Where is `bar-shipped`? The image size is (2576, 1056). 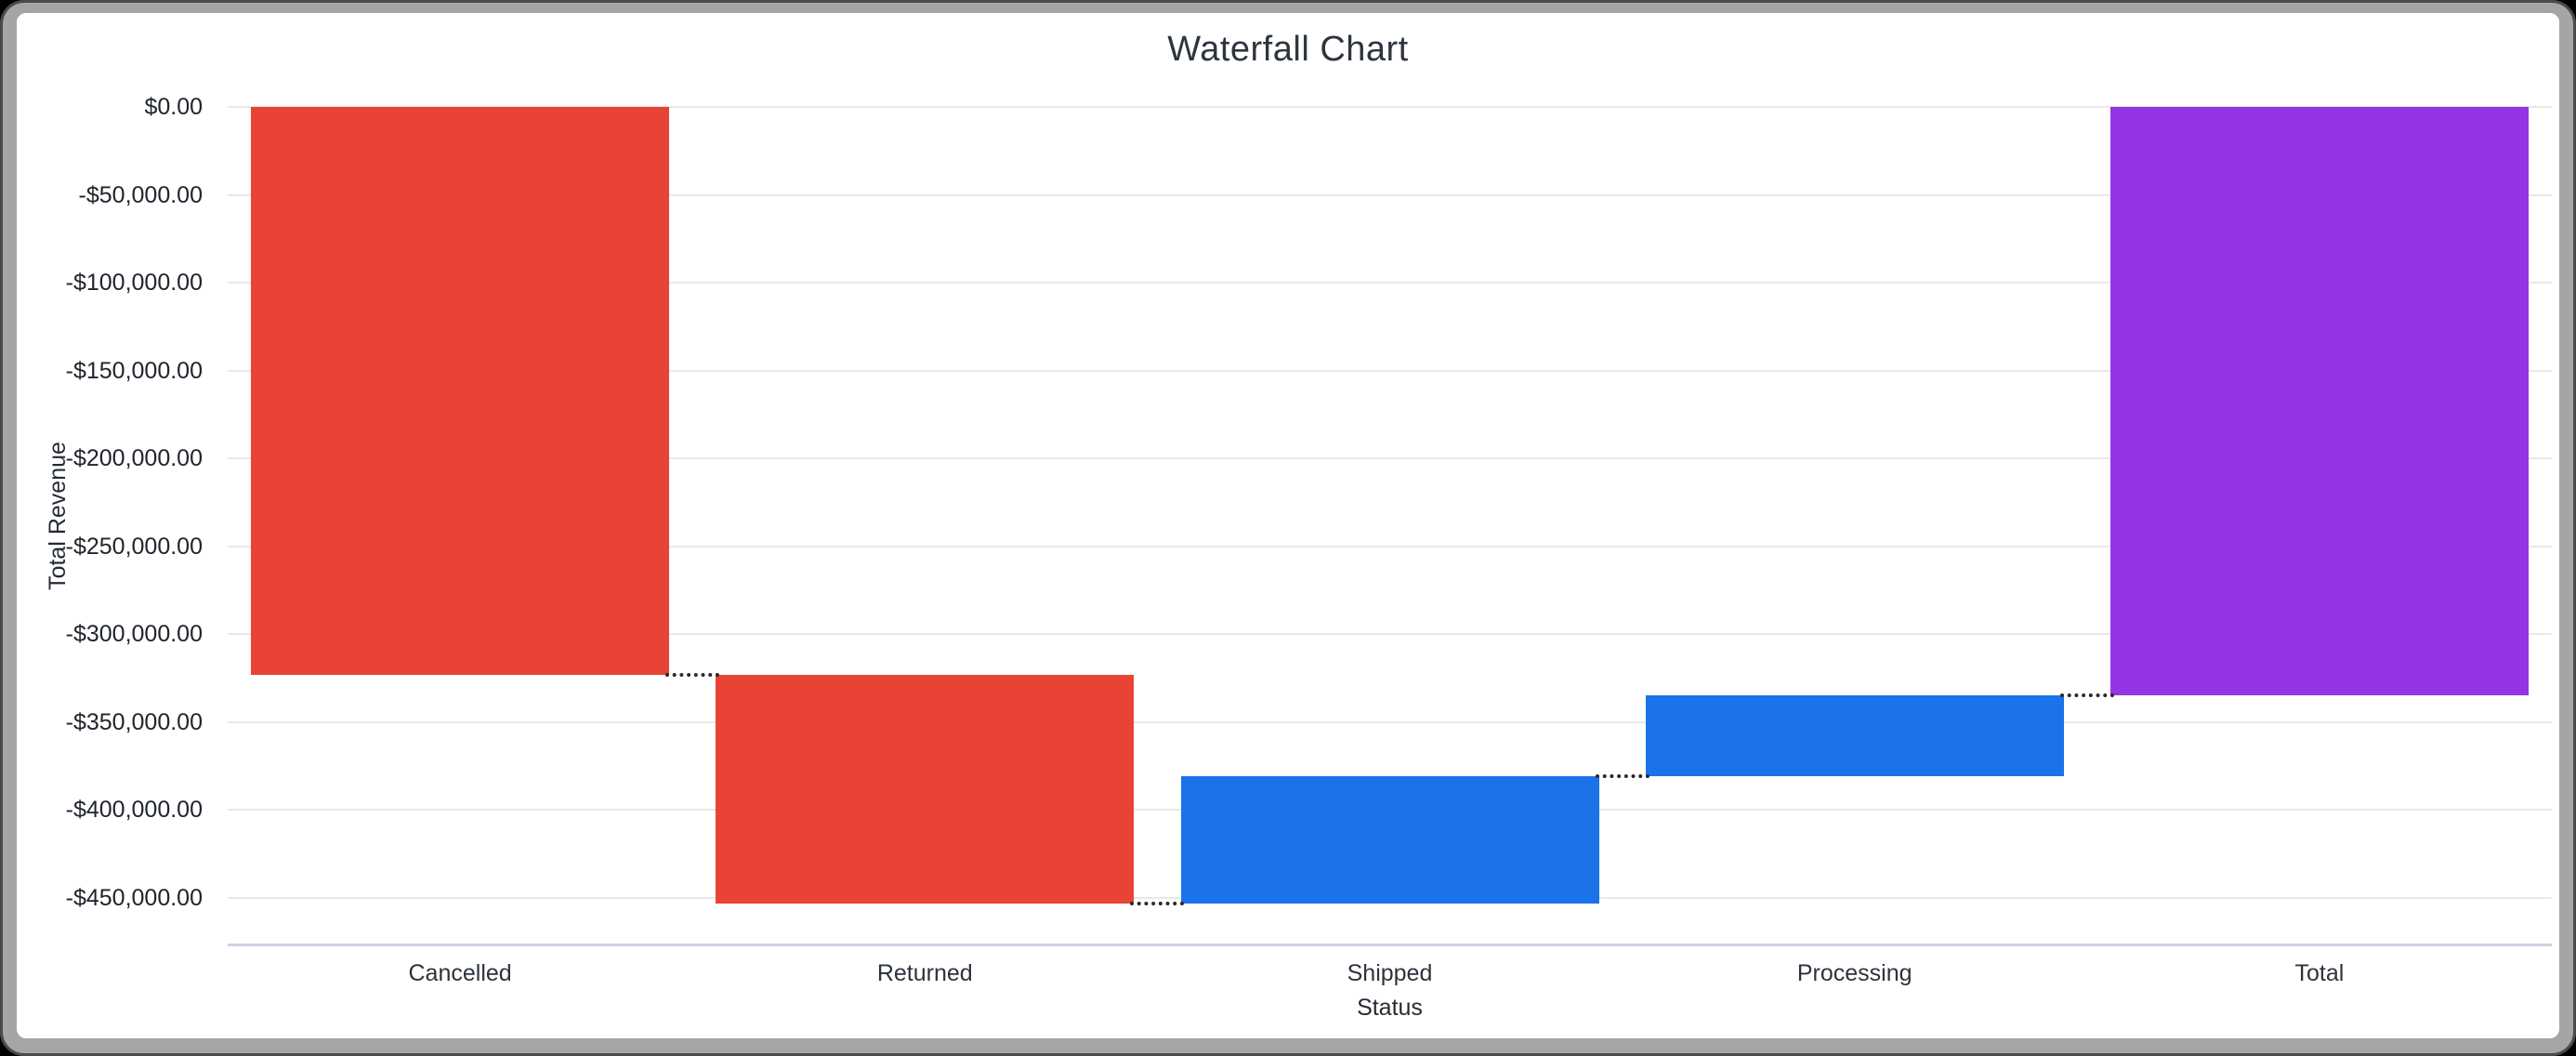 bar-shipped is located at coordinates (1389, 839).